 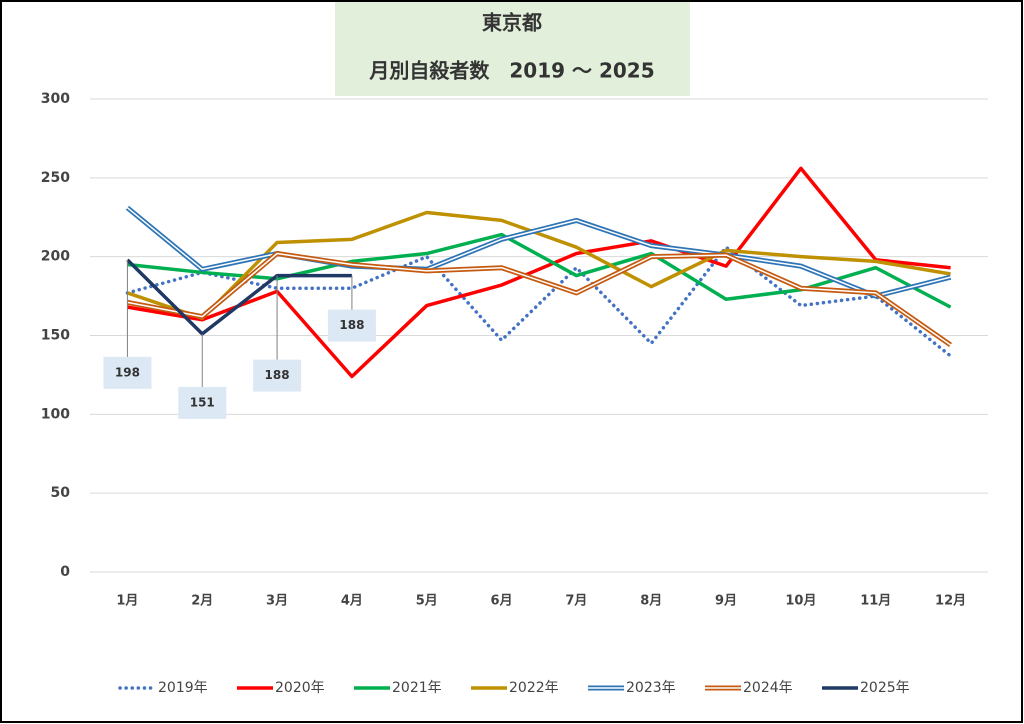 I want to click on x-tick-label: 11月, so click(x=875, y=601).